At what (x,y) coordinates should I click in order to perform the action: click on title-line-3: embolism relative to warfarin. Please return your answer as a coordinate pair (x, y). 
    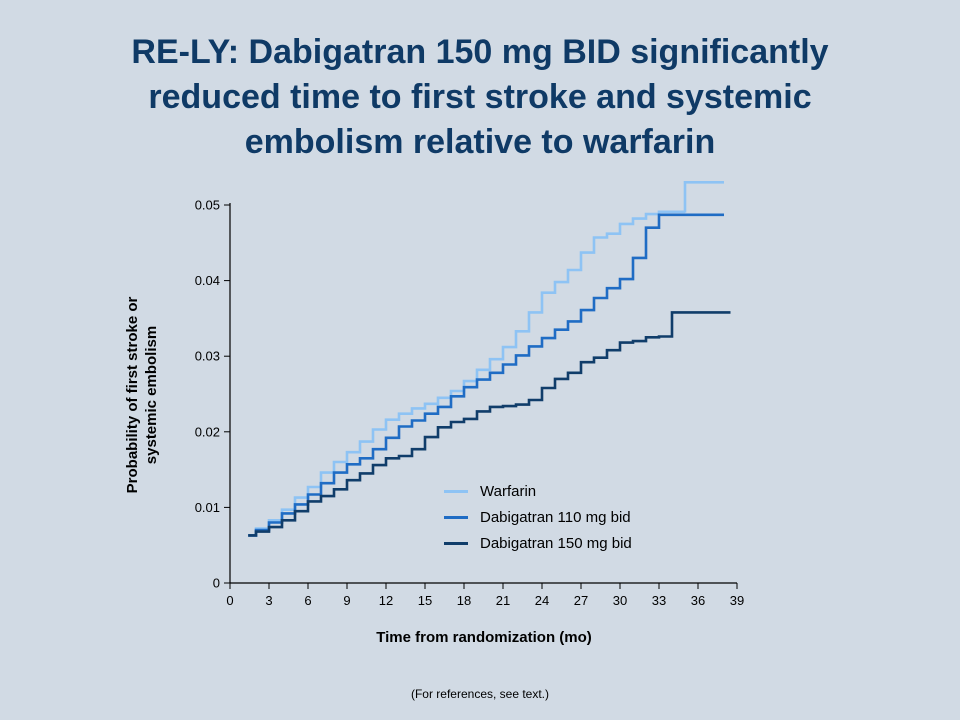
    Looking at the image, I should click on (480, 142).